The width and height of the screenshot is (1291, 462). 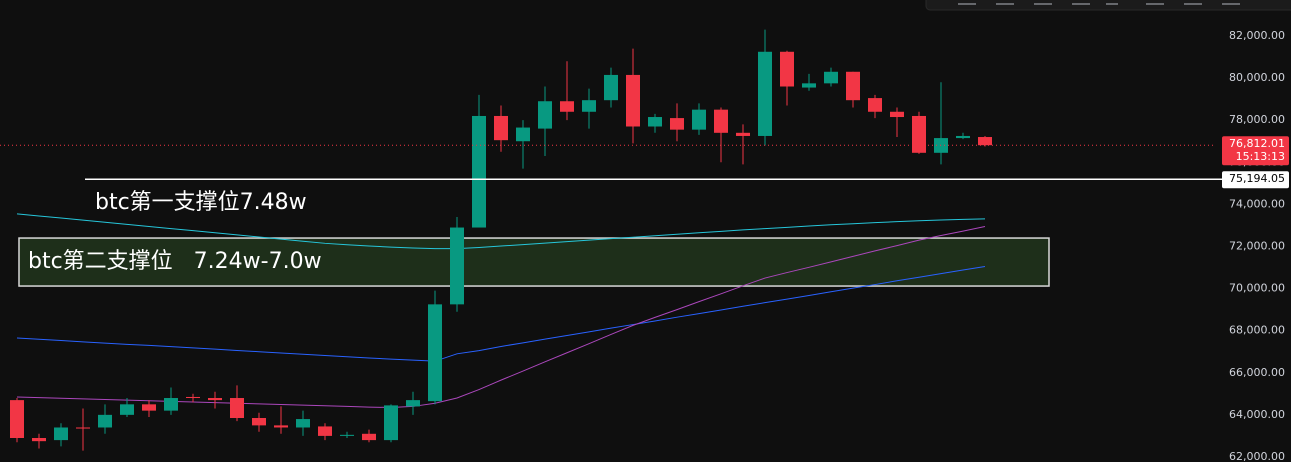 I want to click on toolbar, so click(x=1108, y=5).